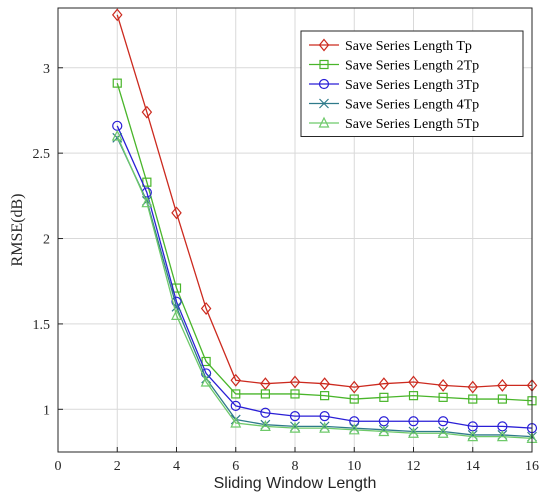 The height and width of the screenshot is (498, 550). Describe the element at coordinates (354, 466) in the screenshot. I see `x-tick-label: 10` at that location.